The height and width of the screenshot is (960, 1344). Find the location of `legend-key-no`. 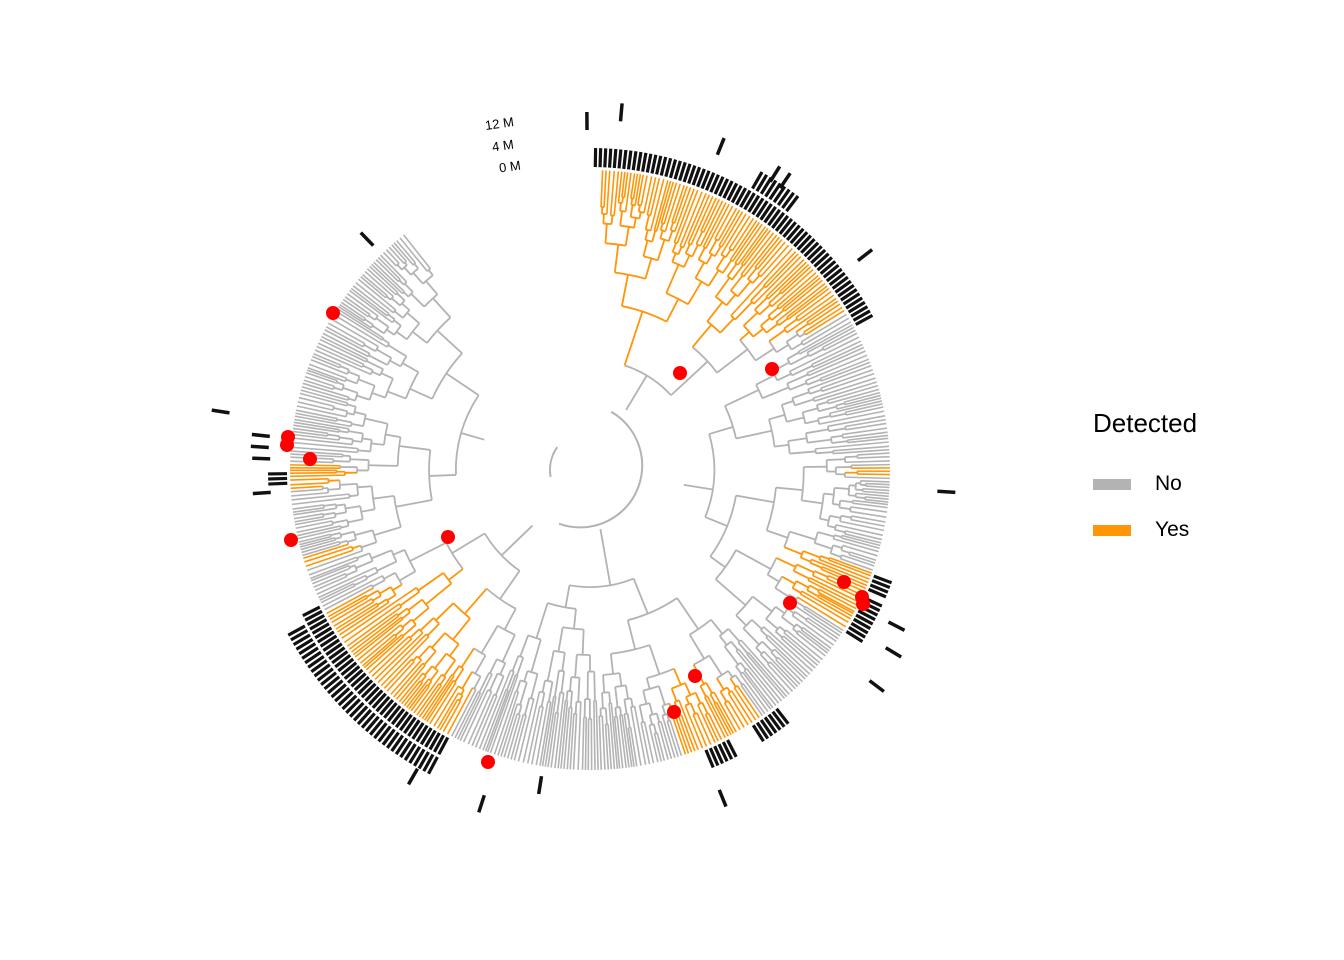

legend-key-no is located at coordinates (1112, 484).